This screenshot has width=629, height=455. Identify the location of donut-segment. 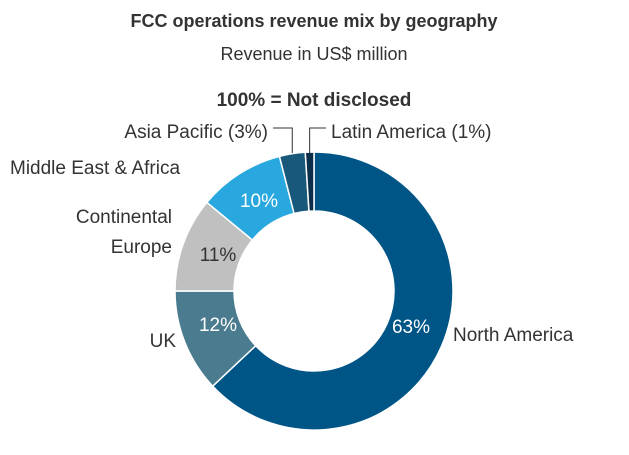
(309, 181).